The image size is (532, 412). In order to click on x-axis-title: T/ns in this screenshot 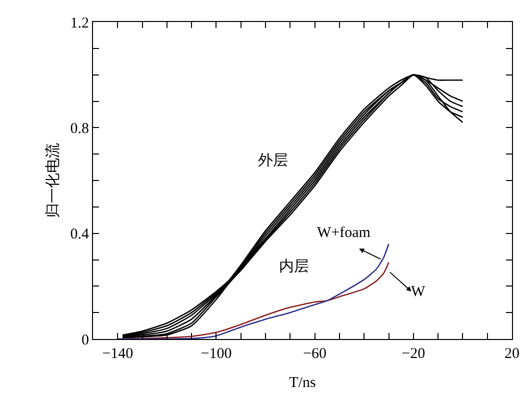, I will do `click(302, 383)`.